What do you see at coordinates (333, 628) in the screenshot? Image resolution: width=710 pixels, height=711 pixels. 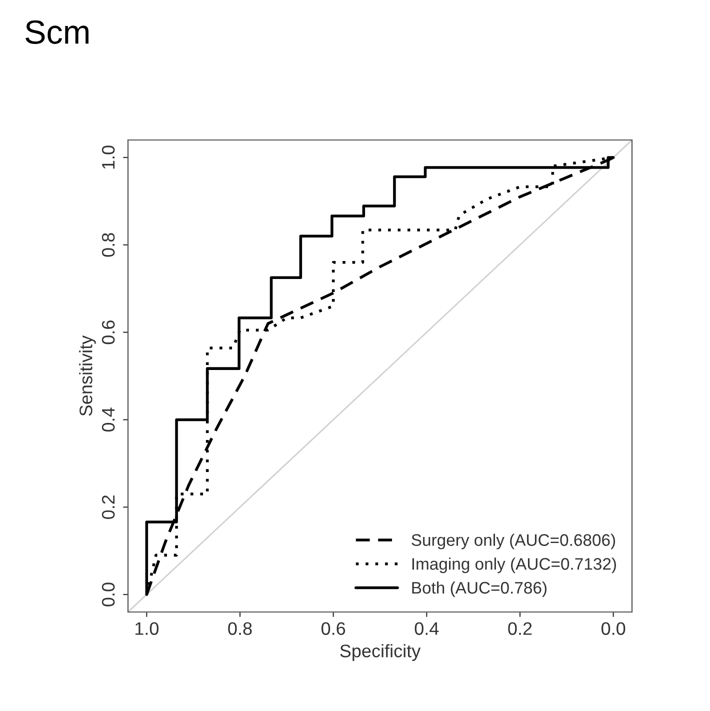 I see `x-tick-label: 0.6` at bounding box center [333, 628].